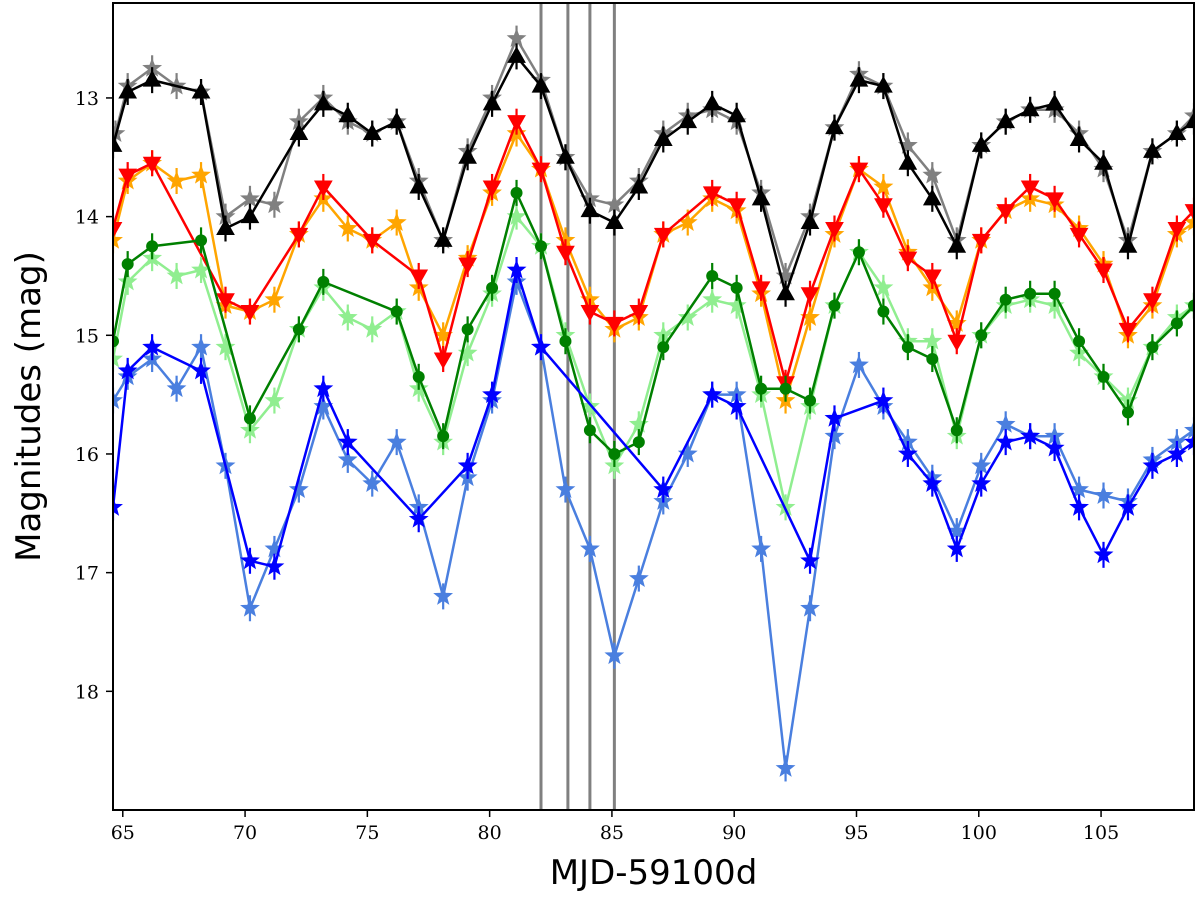 The width and height of the screenshot is (1200, 901). What do you see at coordinates (87, 336) in the screenshot?
I see `y-tick-label: 15` at bounding box center [87, 336].